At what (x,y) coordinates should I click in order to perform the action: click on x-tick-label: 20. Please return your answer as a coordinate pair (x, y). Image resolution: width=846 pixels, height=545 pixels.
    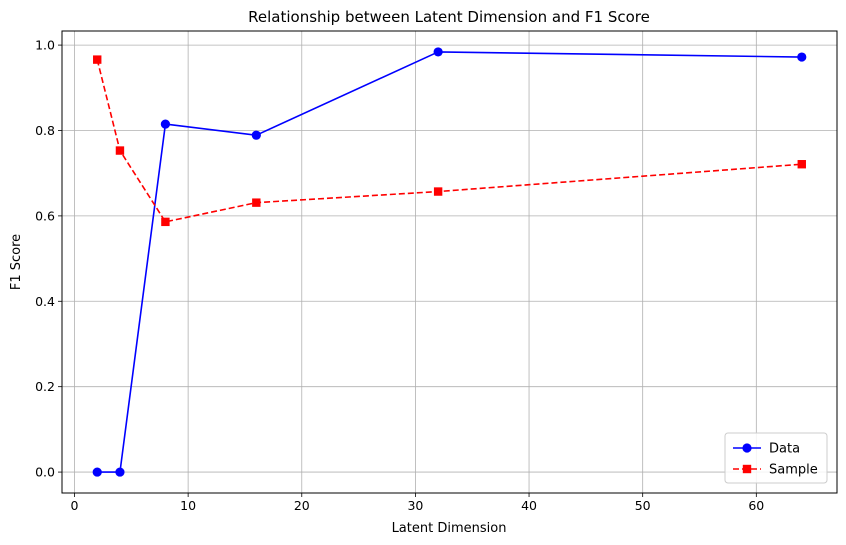
    Looking at the image, I should click on (302, 505).